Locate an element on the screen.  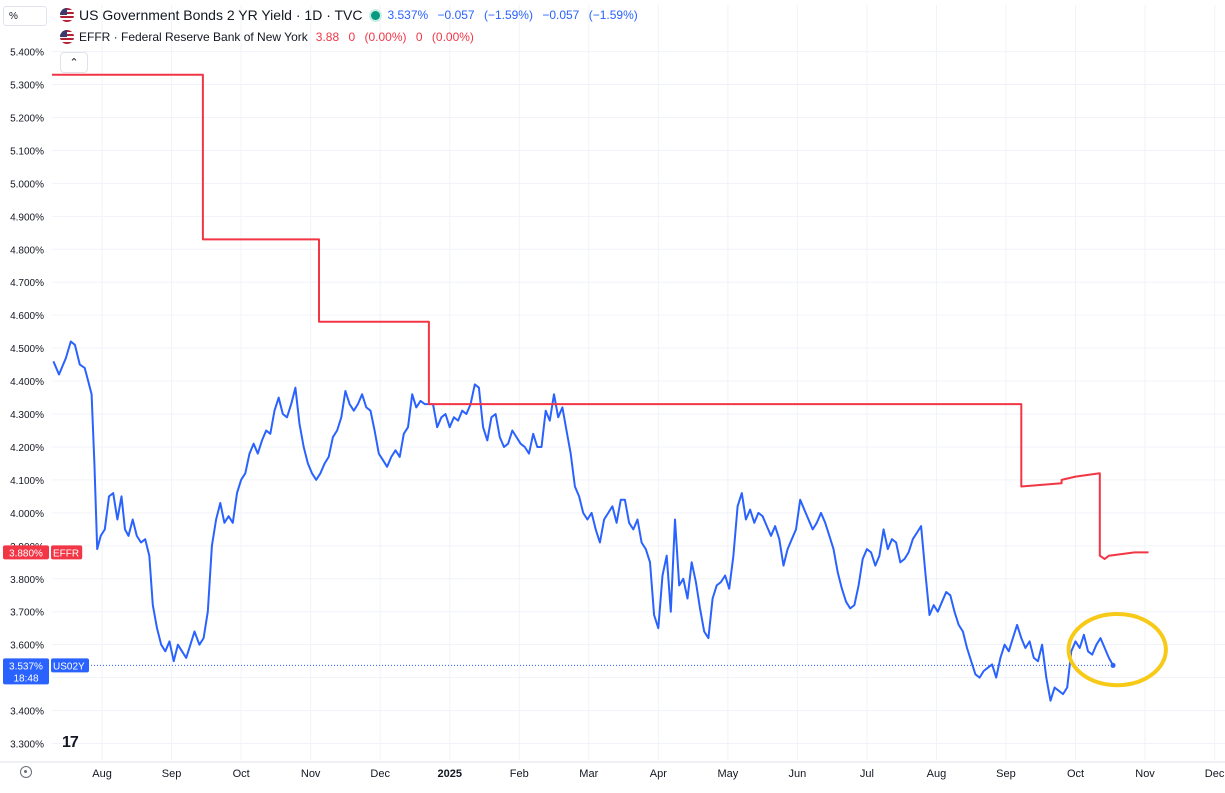
price-tag-text: EFFR is located at coordinates (66, 553).